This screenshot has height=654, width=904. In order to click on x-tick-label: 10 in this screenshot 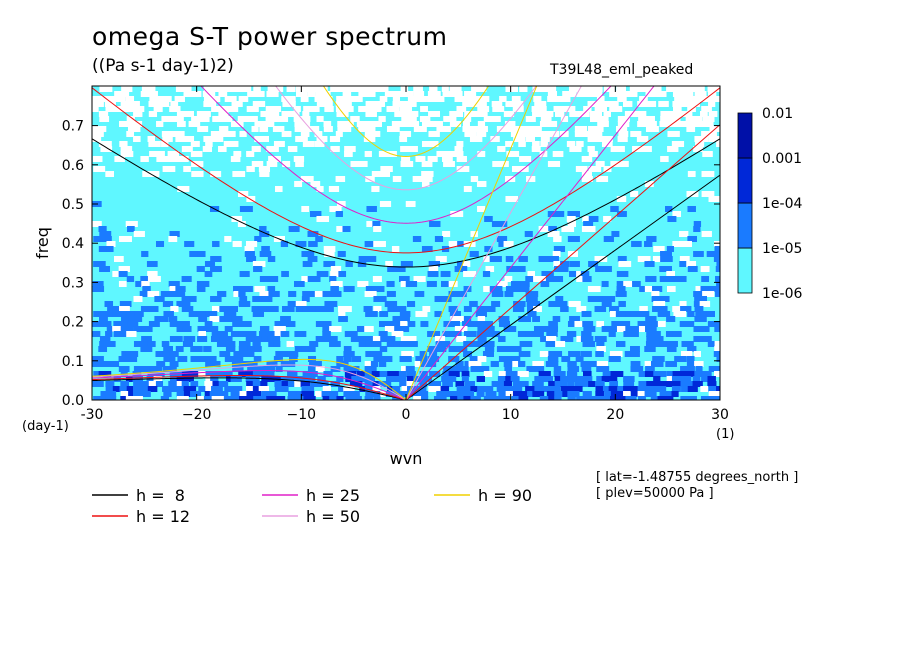, I will do `click(511, 415)`.